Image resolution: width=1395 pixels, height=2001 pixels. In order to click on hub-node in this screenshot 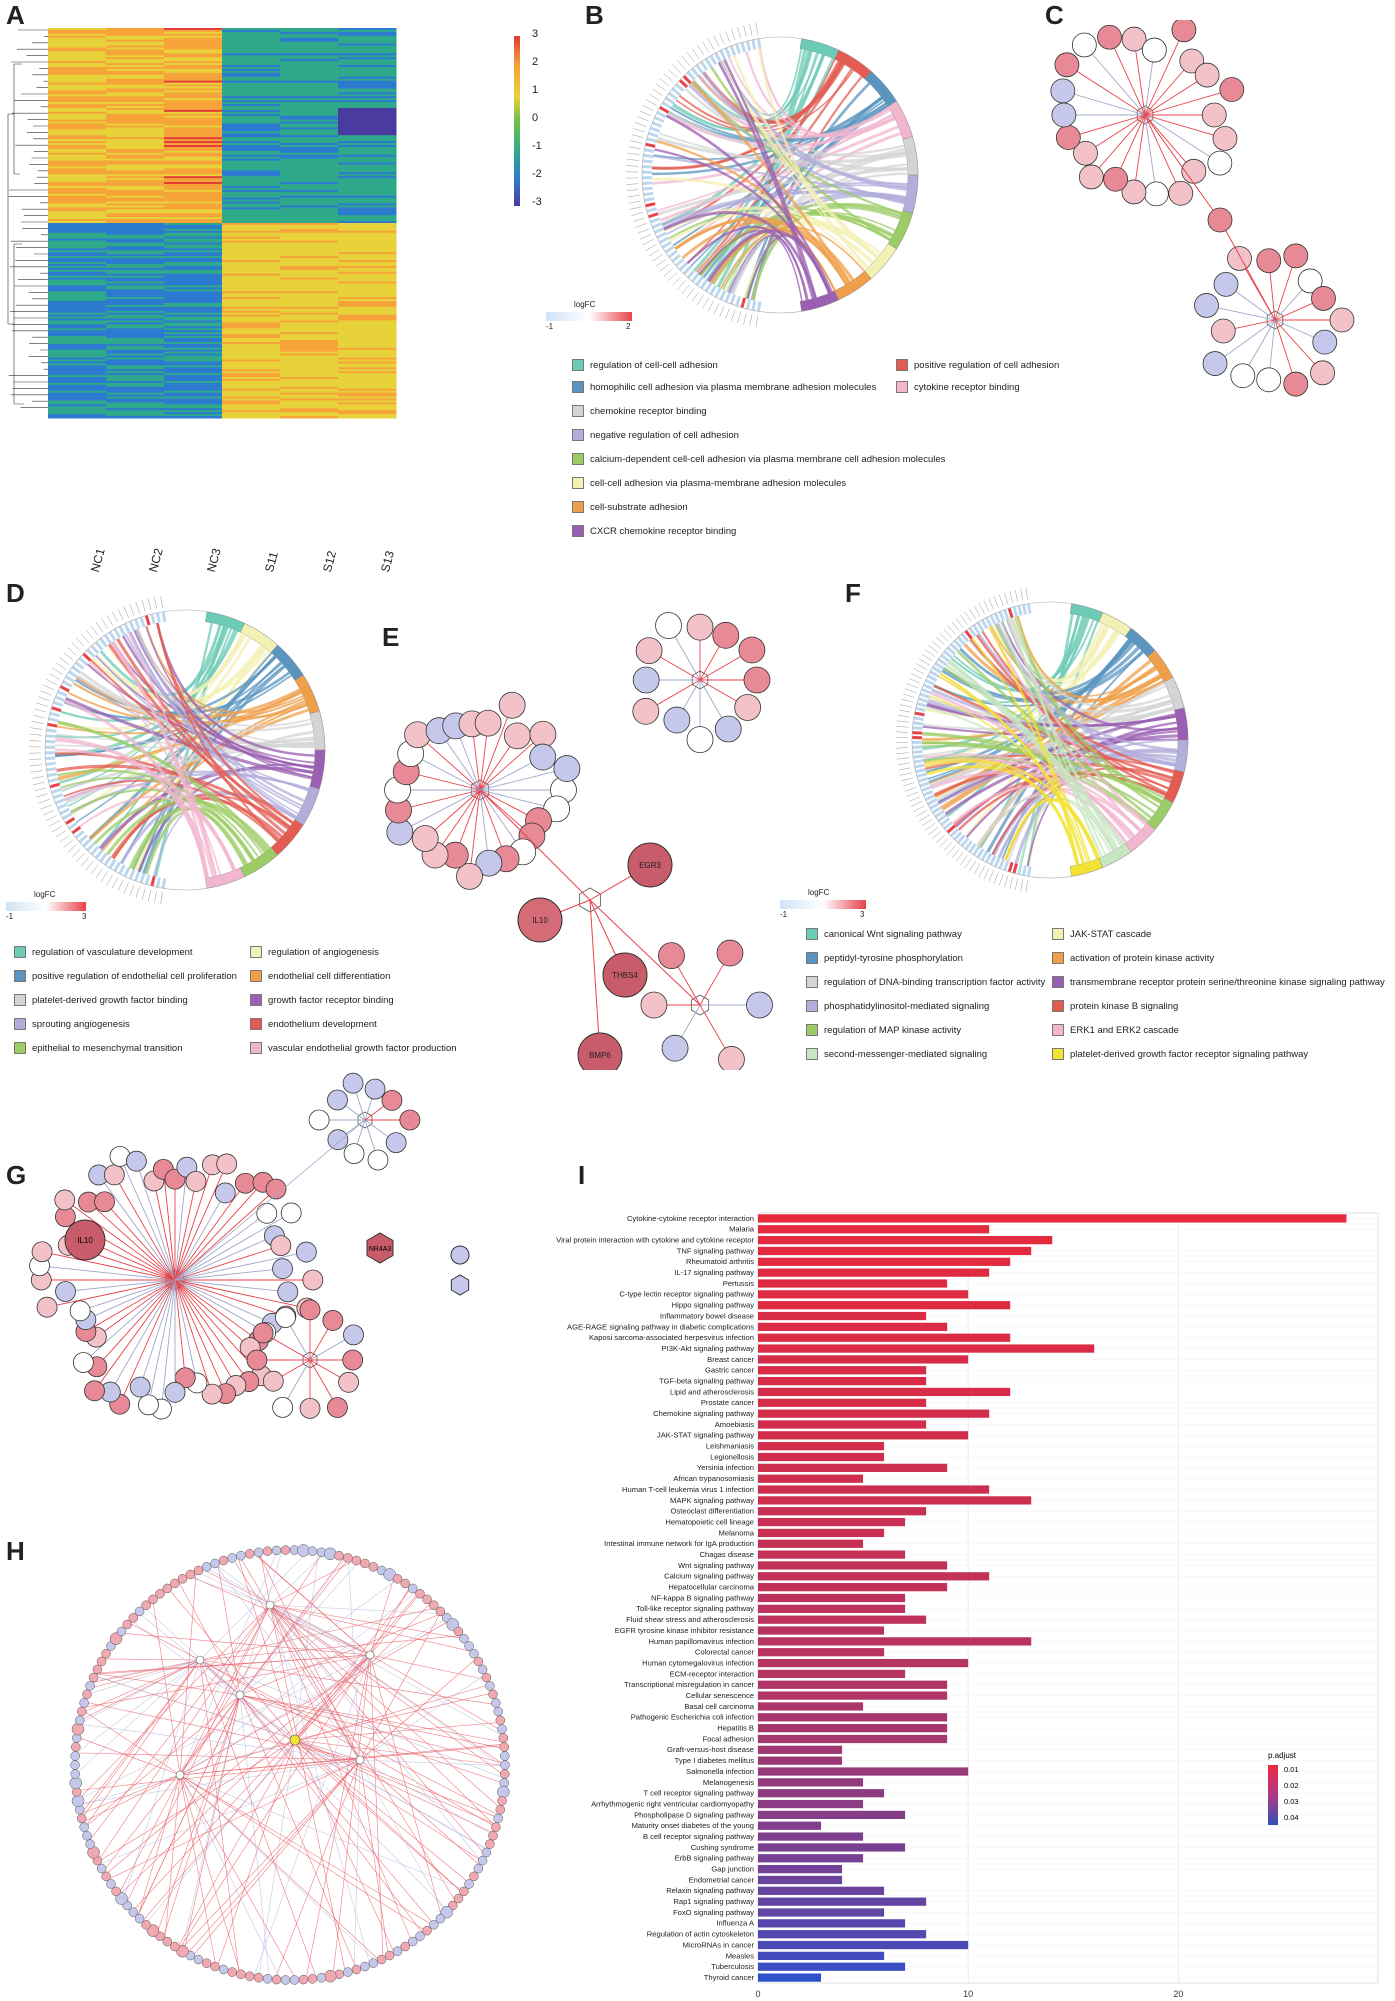, I will do `click(240, 1695)`.